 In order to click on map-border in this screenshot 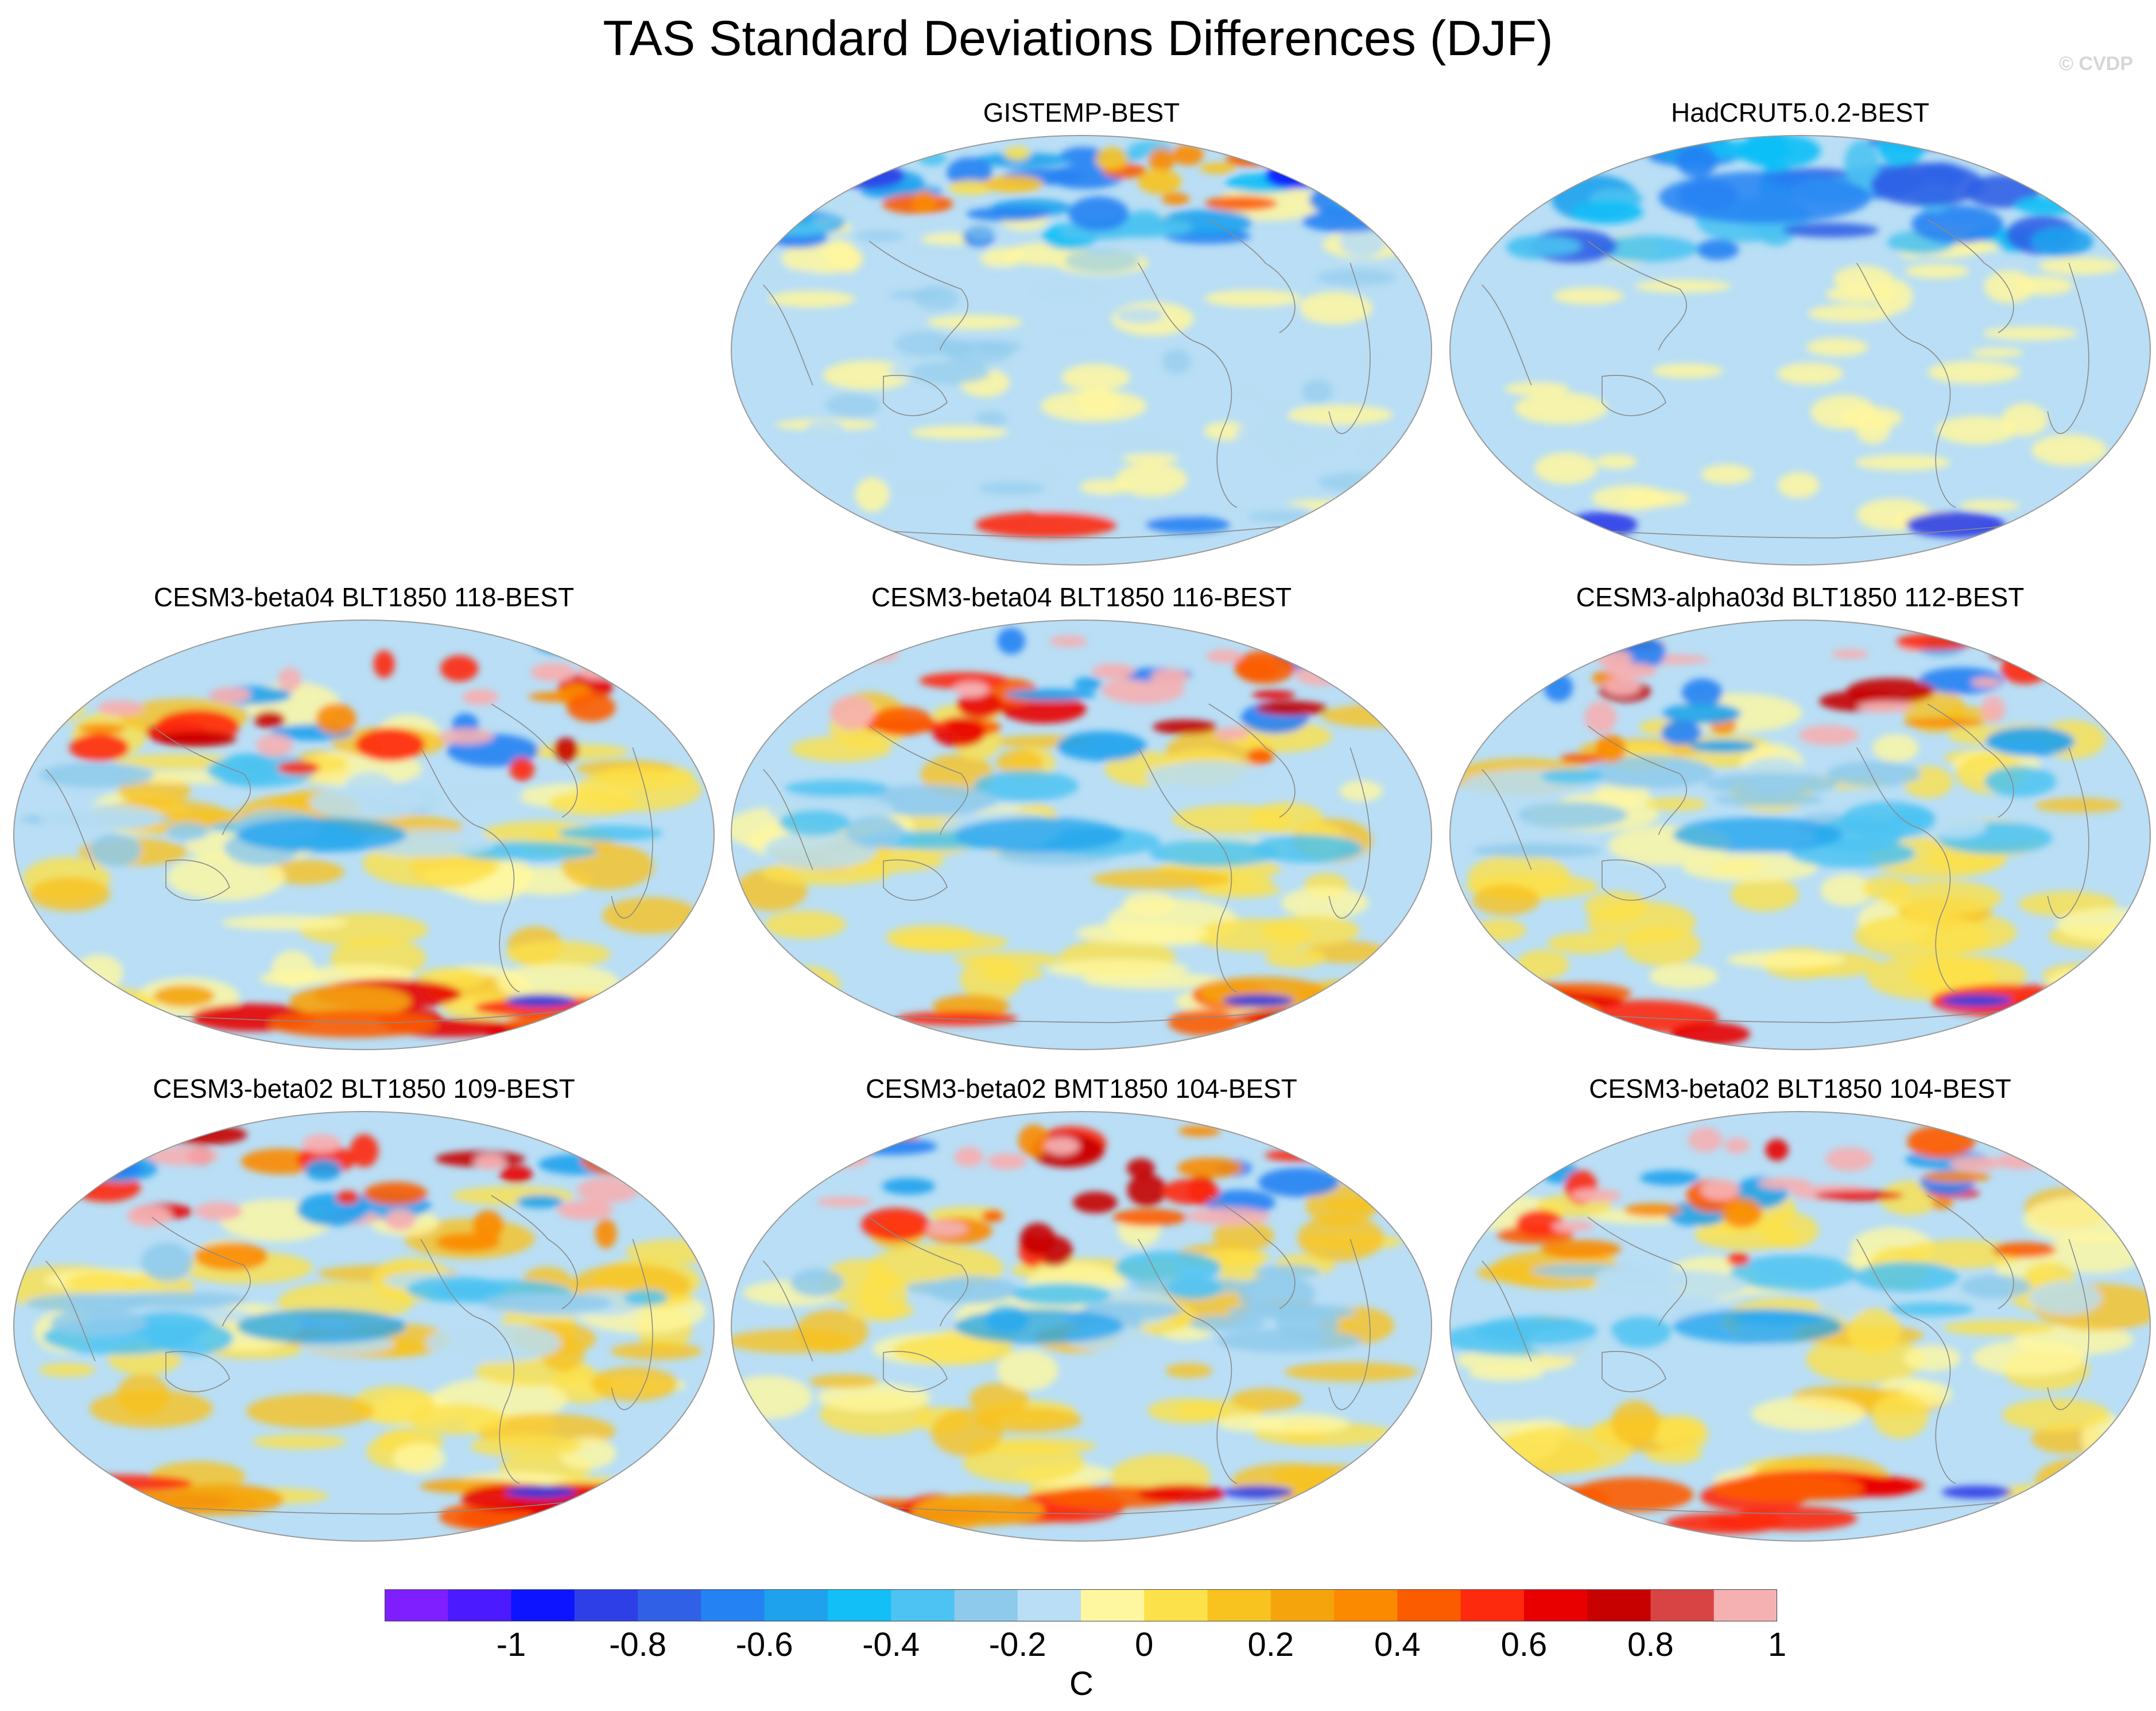, I will do `click(364, 835)`.